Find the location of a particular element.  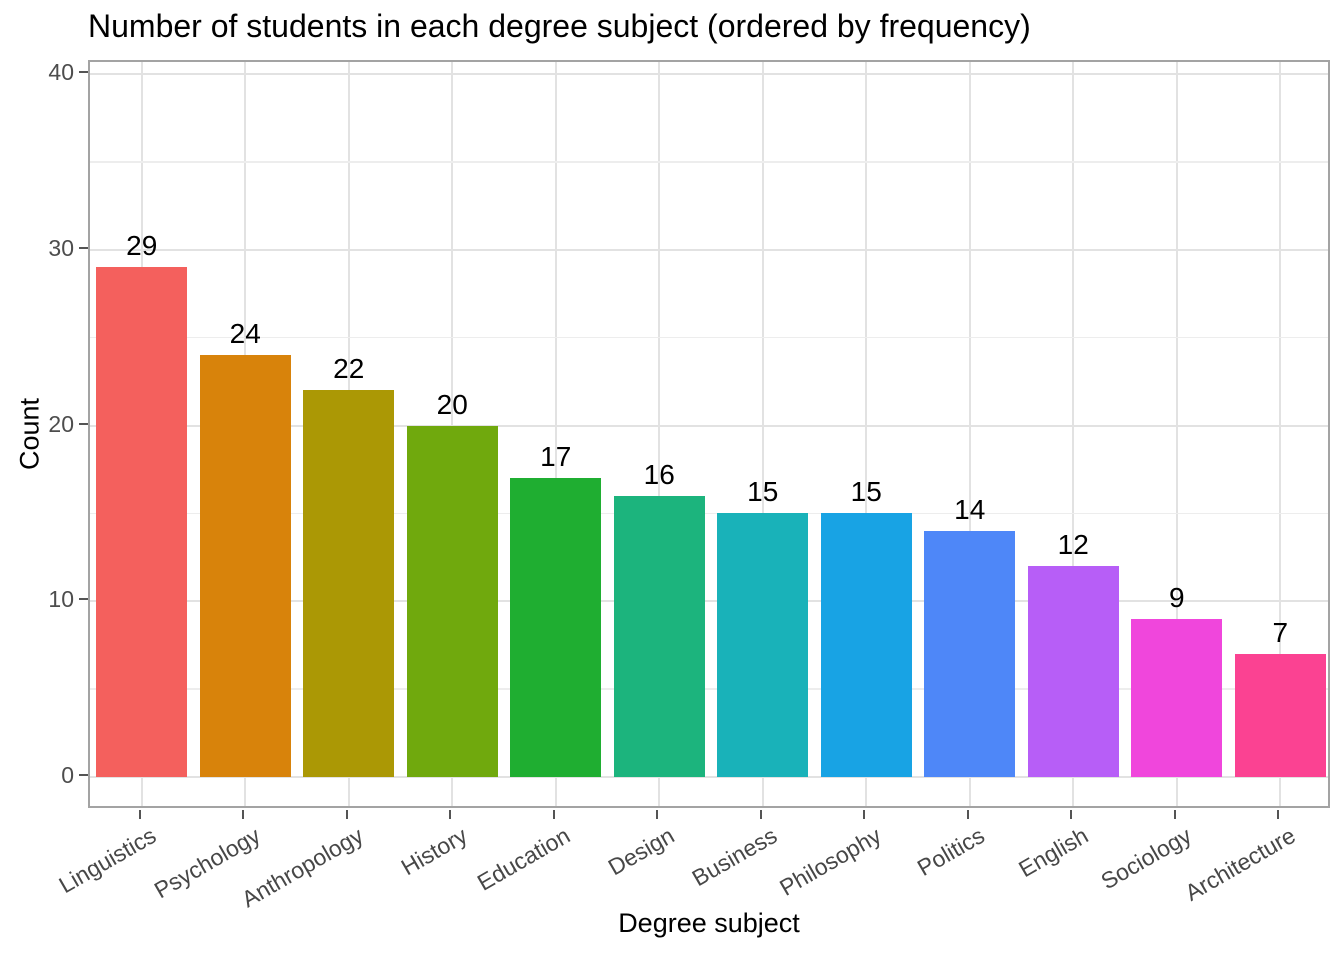

bar-value-label: 29 is located at coordinates (142, 246).